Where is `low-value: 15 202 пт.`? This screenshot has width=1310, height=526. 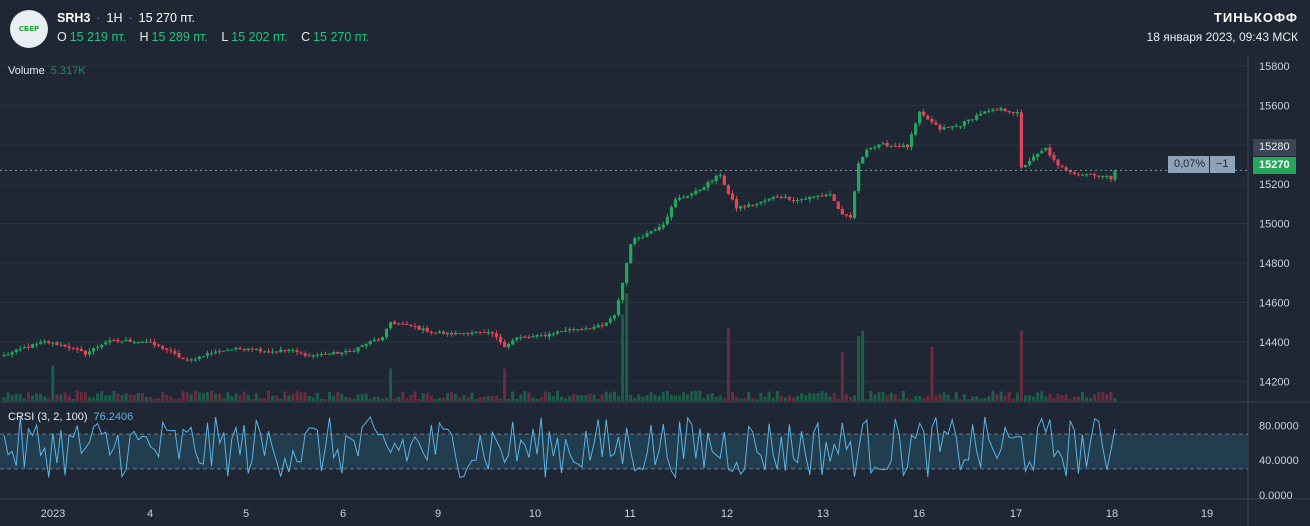 low-value: 15 202 пт. is located at coordinates (259, 37).